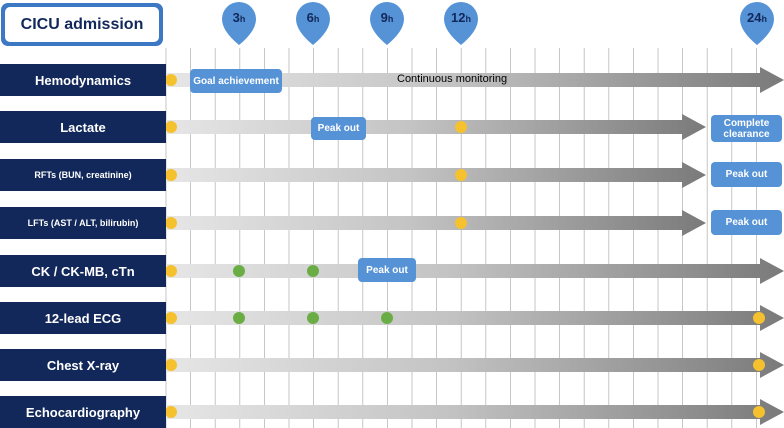 This screenshot has width=784, height=428. I want to click on diagram-title: CICU admission, so click(82, 24).